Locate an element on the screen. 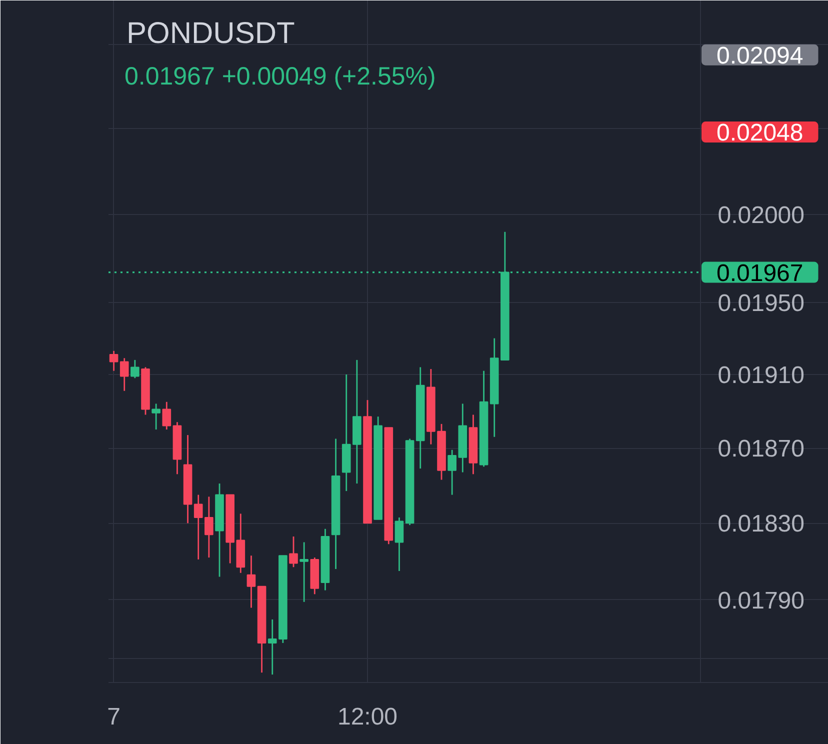  y-tick-label: 0.01830 is located at coordinates (761, 524).